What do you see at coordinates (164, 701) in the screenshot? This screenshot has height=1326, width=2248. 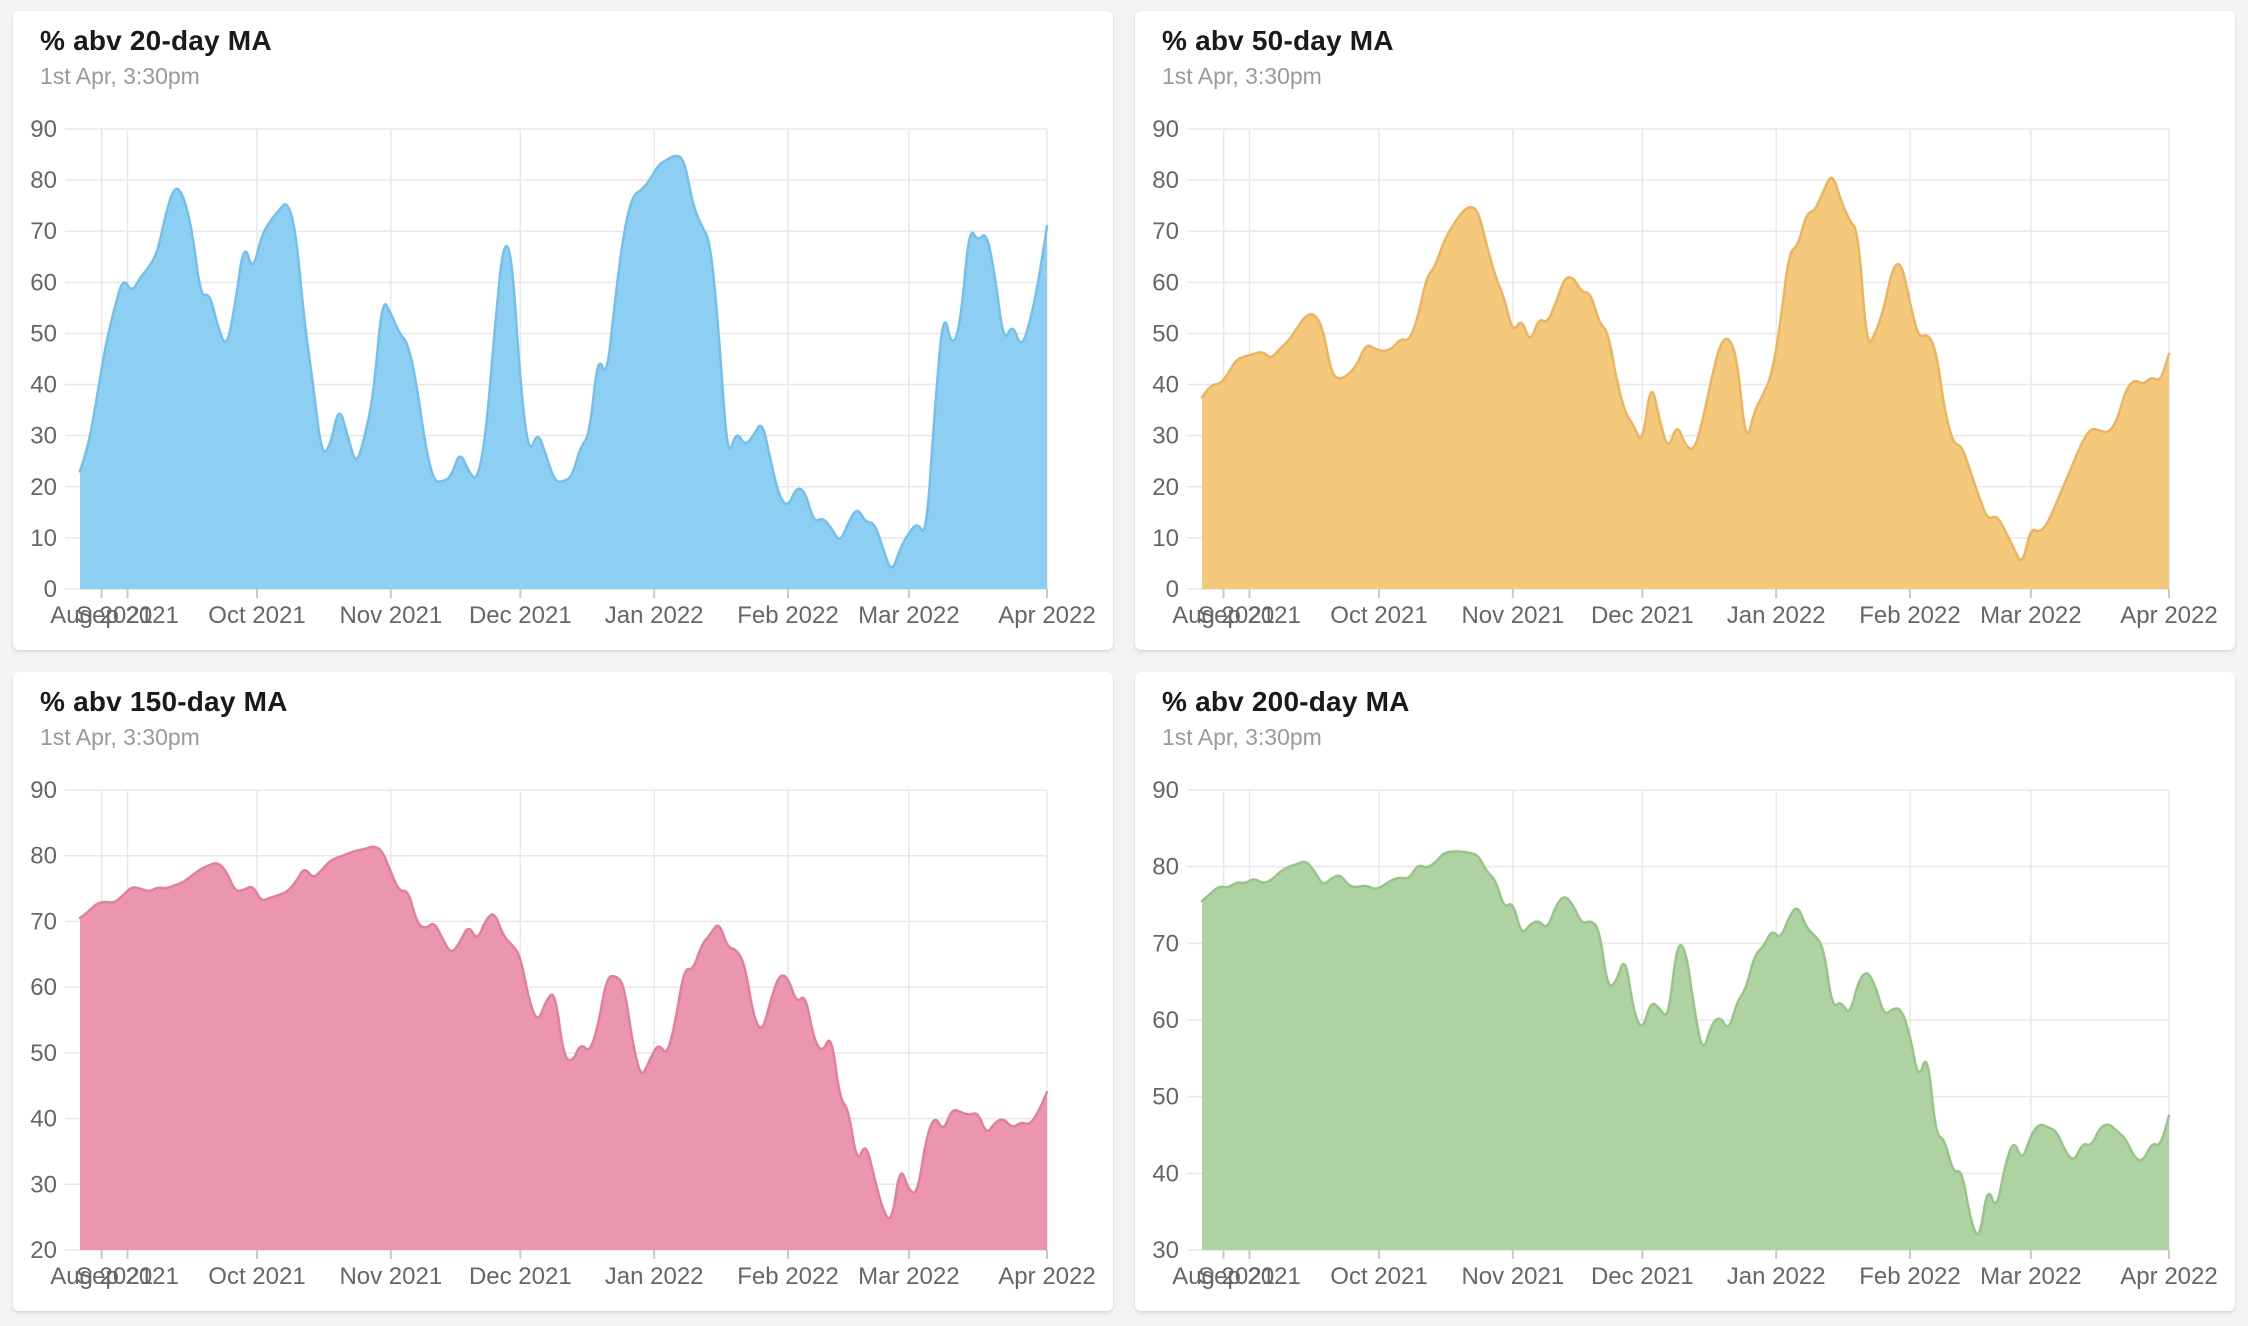 I see `chart-title: % abv 150-day MA` at bounding box center [164, 701].